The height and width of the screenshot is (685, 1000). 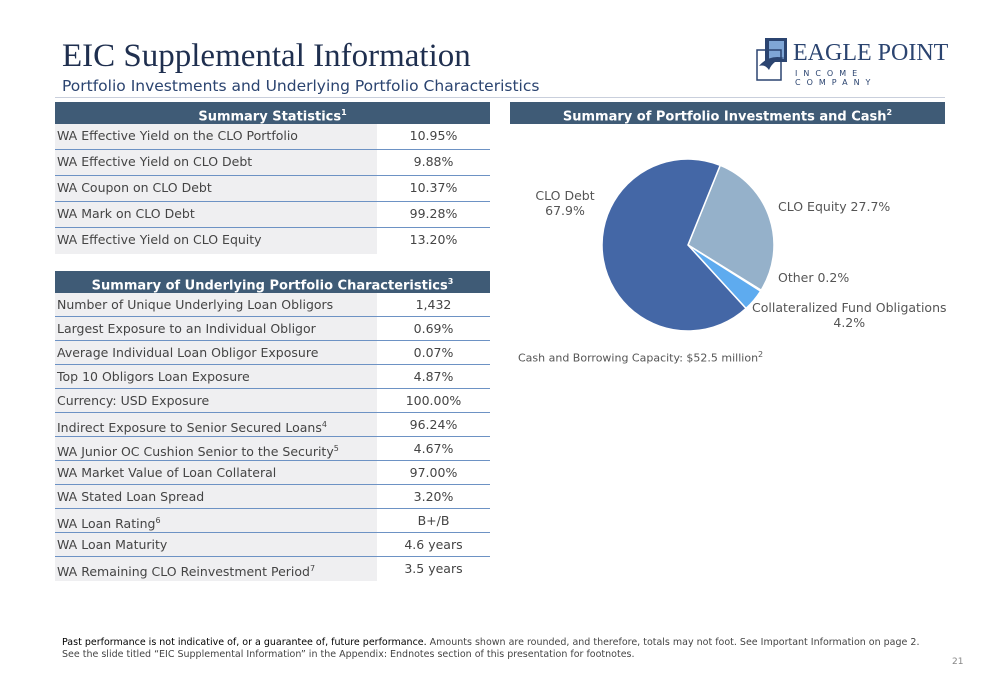 What do you see at coordinates (433, 161) in the screenshot?
I see `row-value: 9.88%` at bounding box center [433, 161].